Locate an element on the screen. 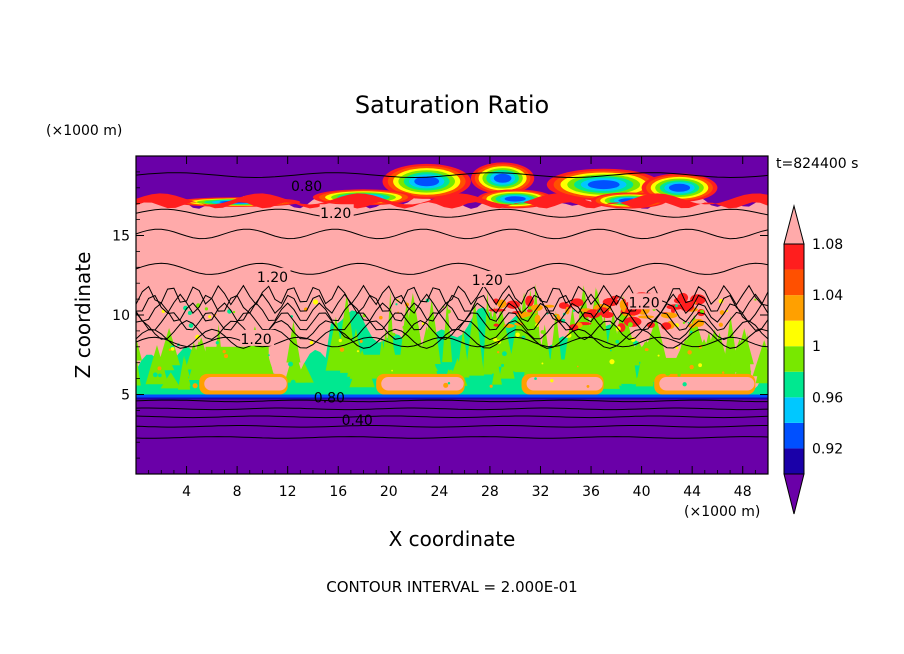 This screenshot has width=904, height=654. colorbar-tick-label: 1.08 is located at coordinates (827, 245).